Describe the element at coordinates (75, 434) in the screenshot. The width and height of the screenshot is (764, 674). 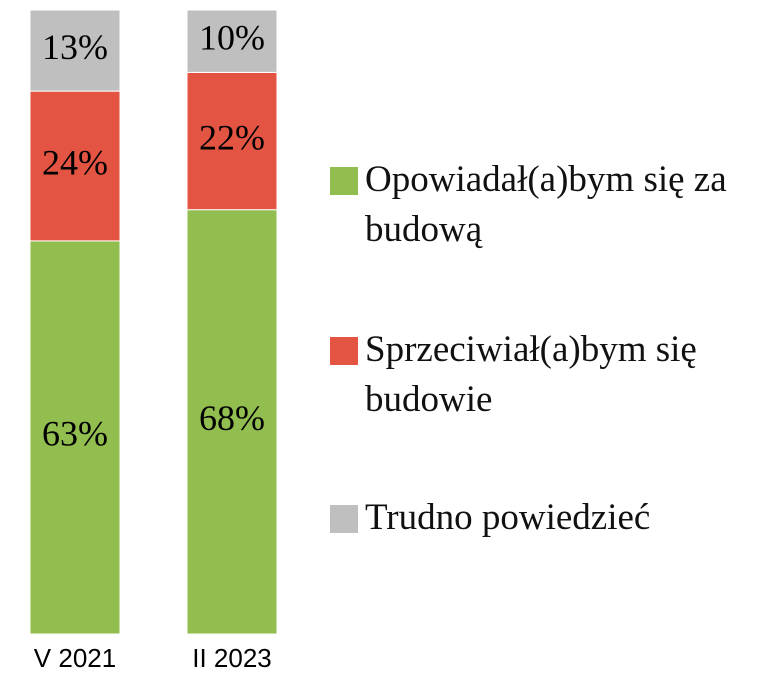
I see `value-label: 63%` at that location.